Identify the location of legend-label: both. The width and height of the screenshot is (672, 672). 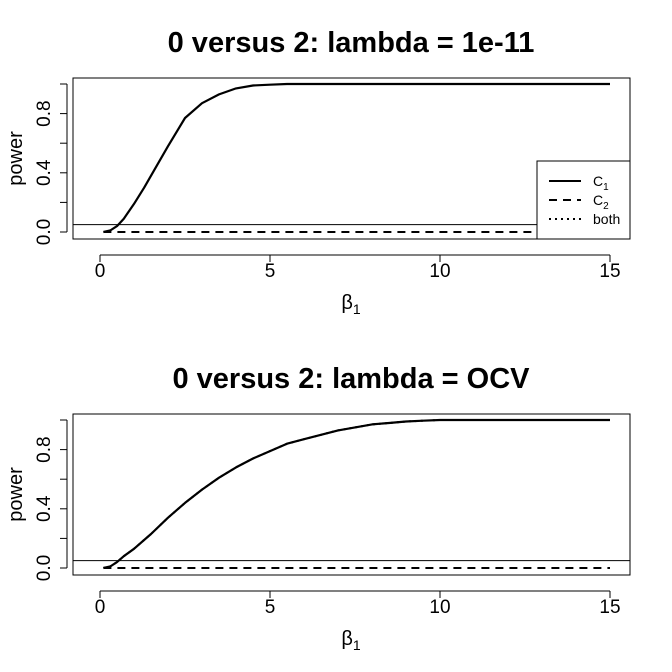
(606, 219).